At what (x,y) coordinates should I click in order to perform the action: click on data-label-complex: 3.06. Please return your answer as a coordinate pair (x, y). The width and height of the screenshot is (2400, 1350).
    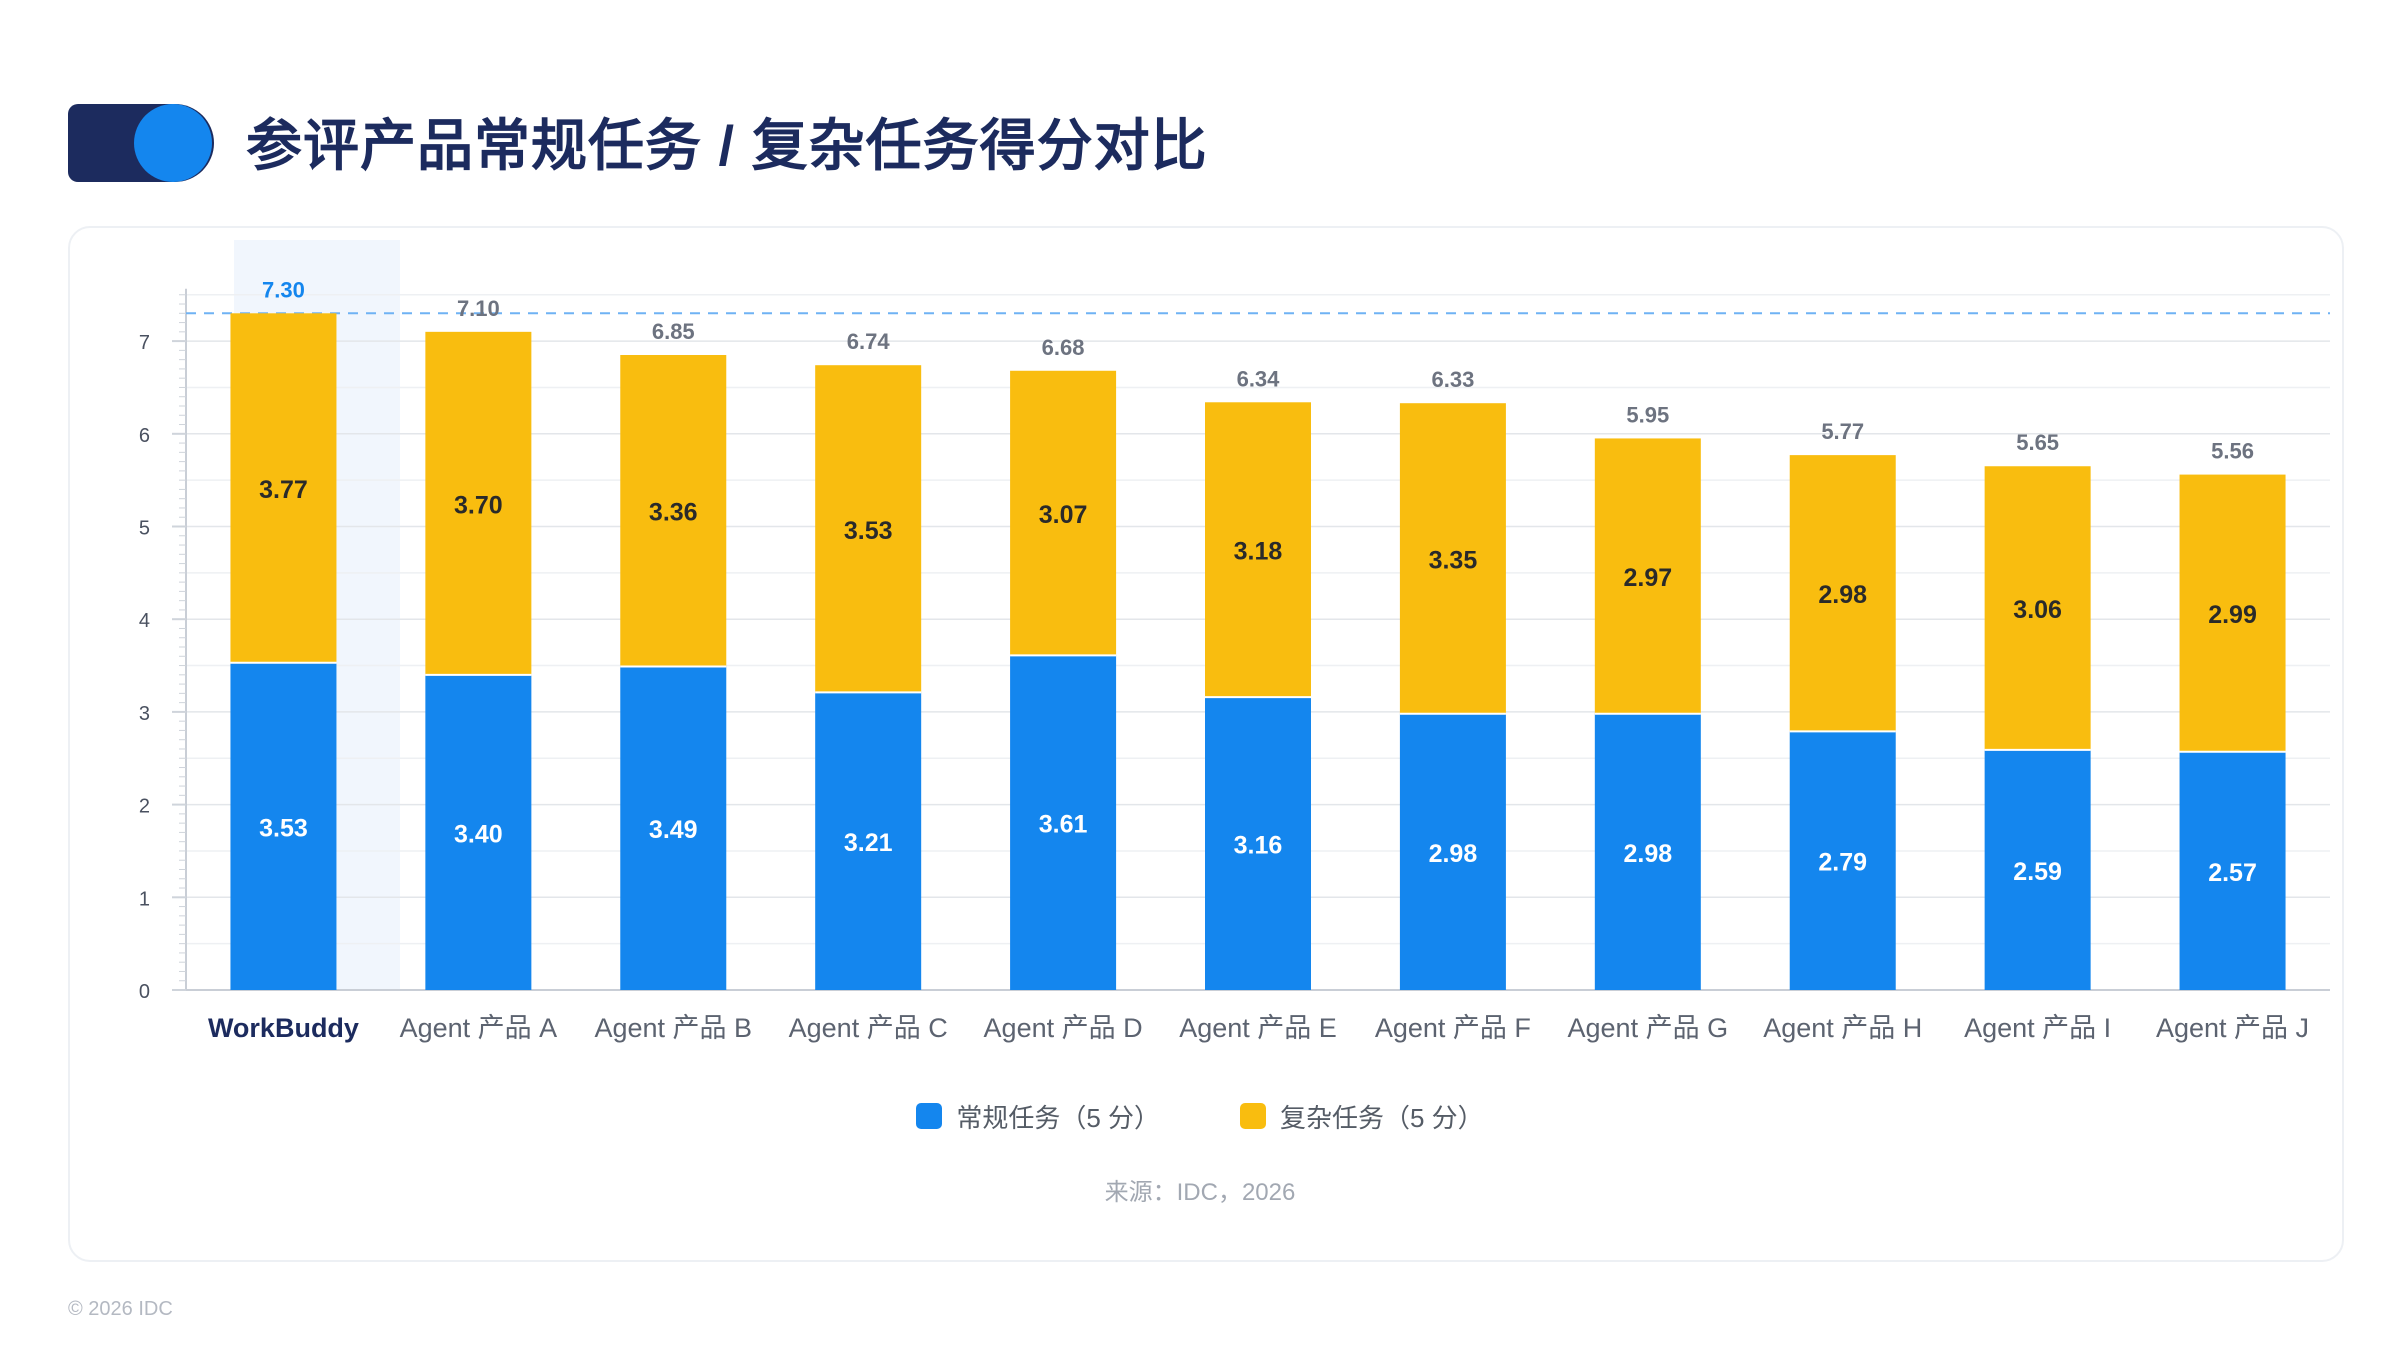
    Looking at the image, I should click on (2037, 610).